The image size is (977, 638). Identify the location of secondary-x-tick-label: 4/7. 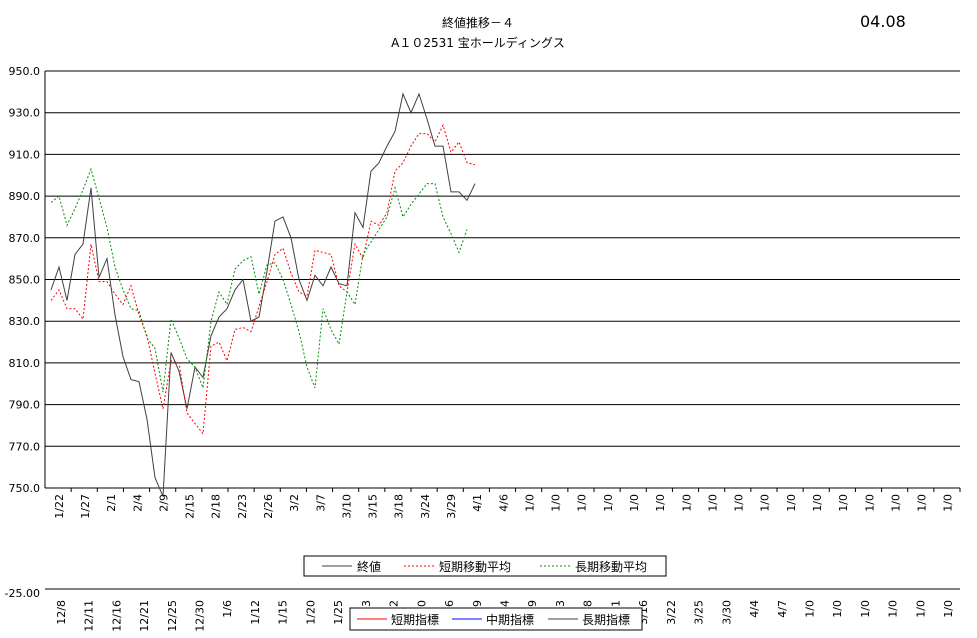
(782, 609).